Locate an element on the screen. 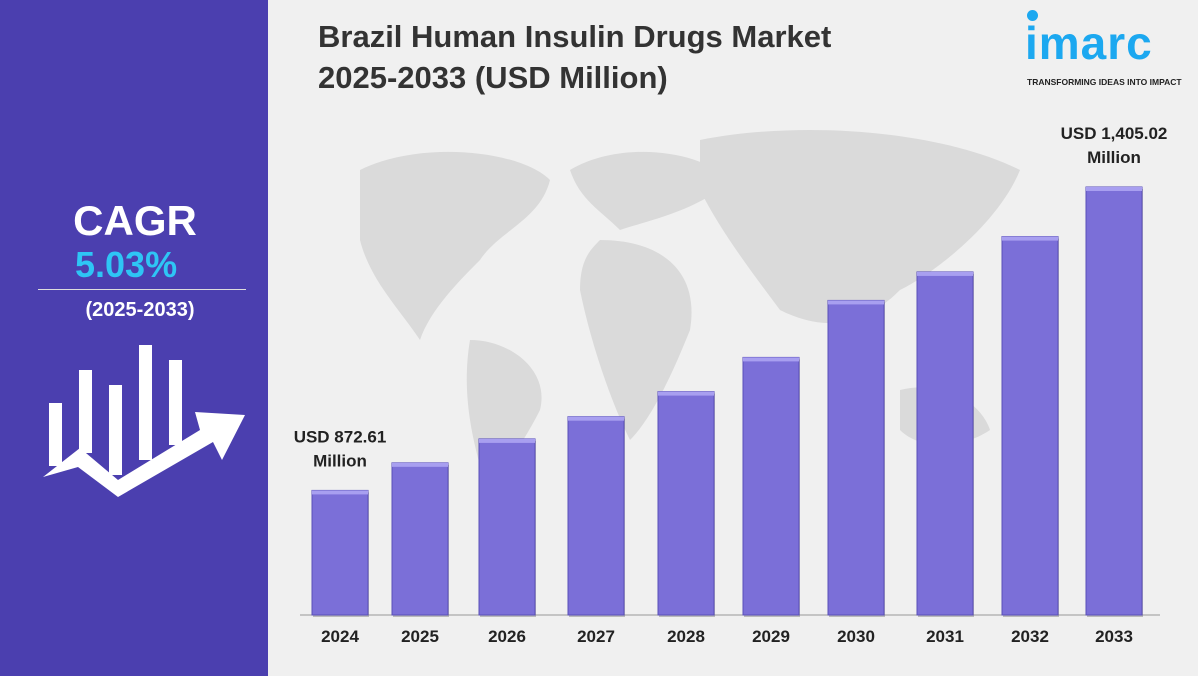  cagr-label: CAGR is located at coordinates (135, 220).